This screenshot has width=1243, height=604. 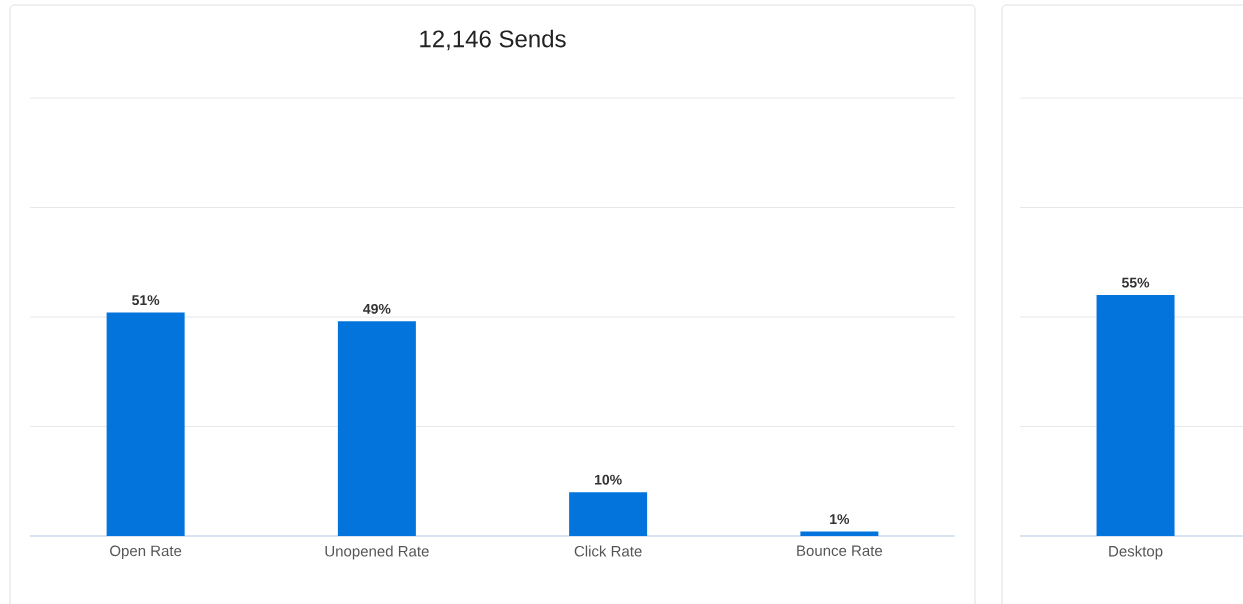 I want to click on data-label: 10%, so click(x=608, y=479).